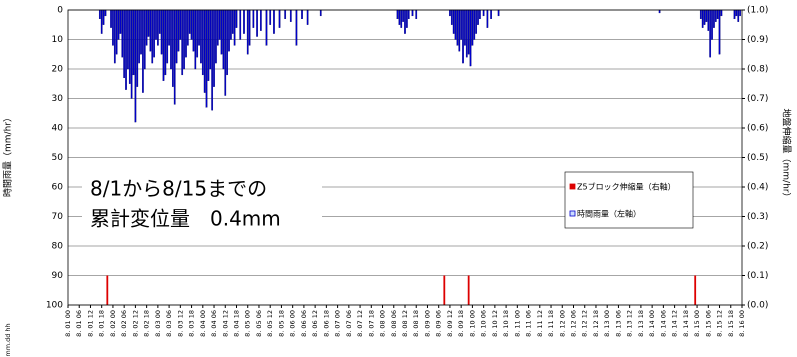 Image resolution: width=797 pixels, height=357 pixels. I want to click on y2-tick-label: (0.0), so click(757, 306).